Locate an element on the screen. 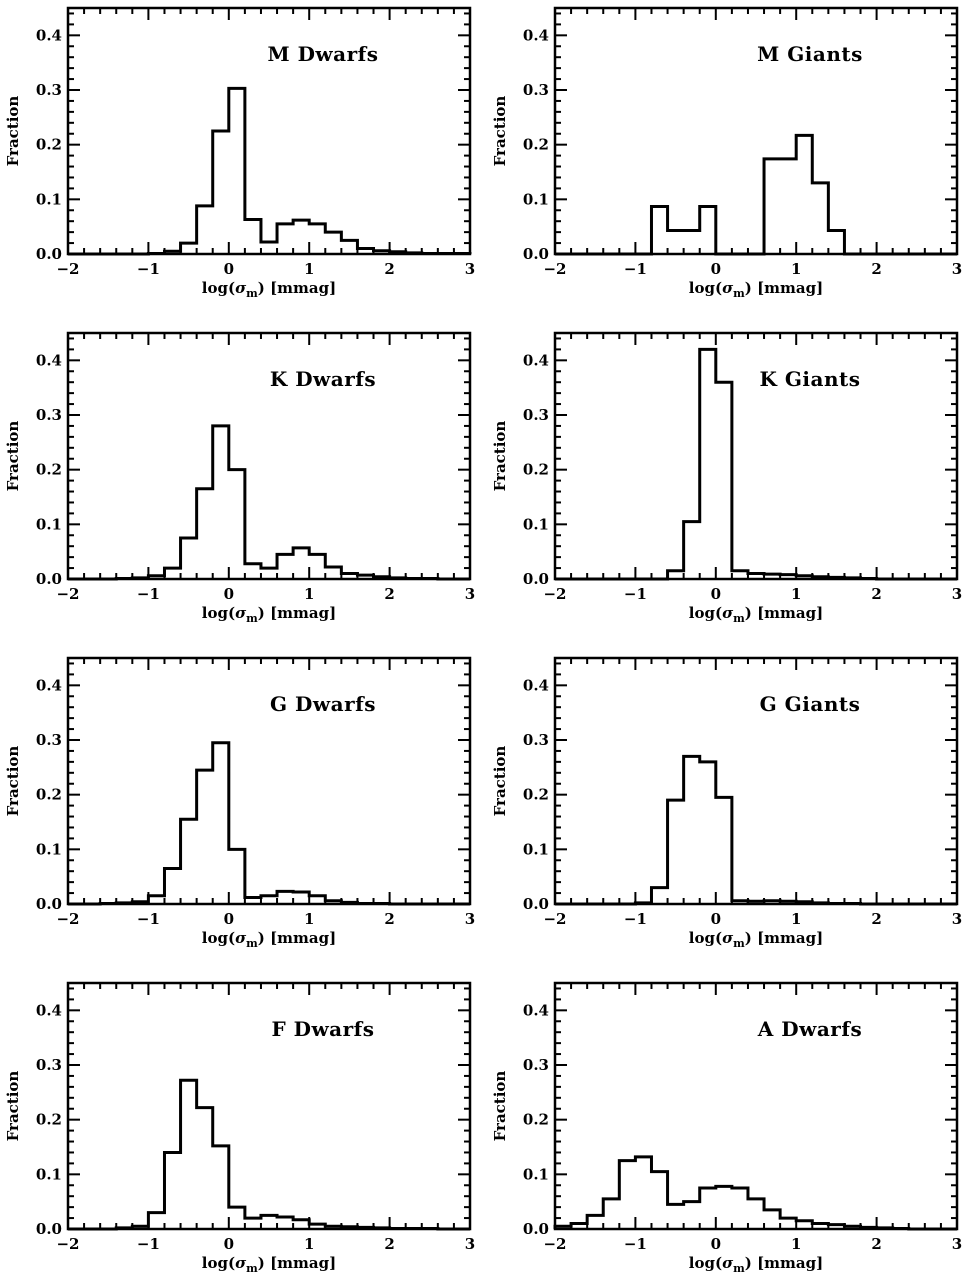 Image resolution: width=964 pixels, height=1283 pixels. panel-title: A Dwarfs is located at coordinates (809, 1029).